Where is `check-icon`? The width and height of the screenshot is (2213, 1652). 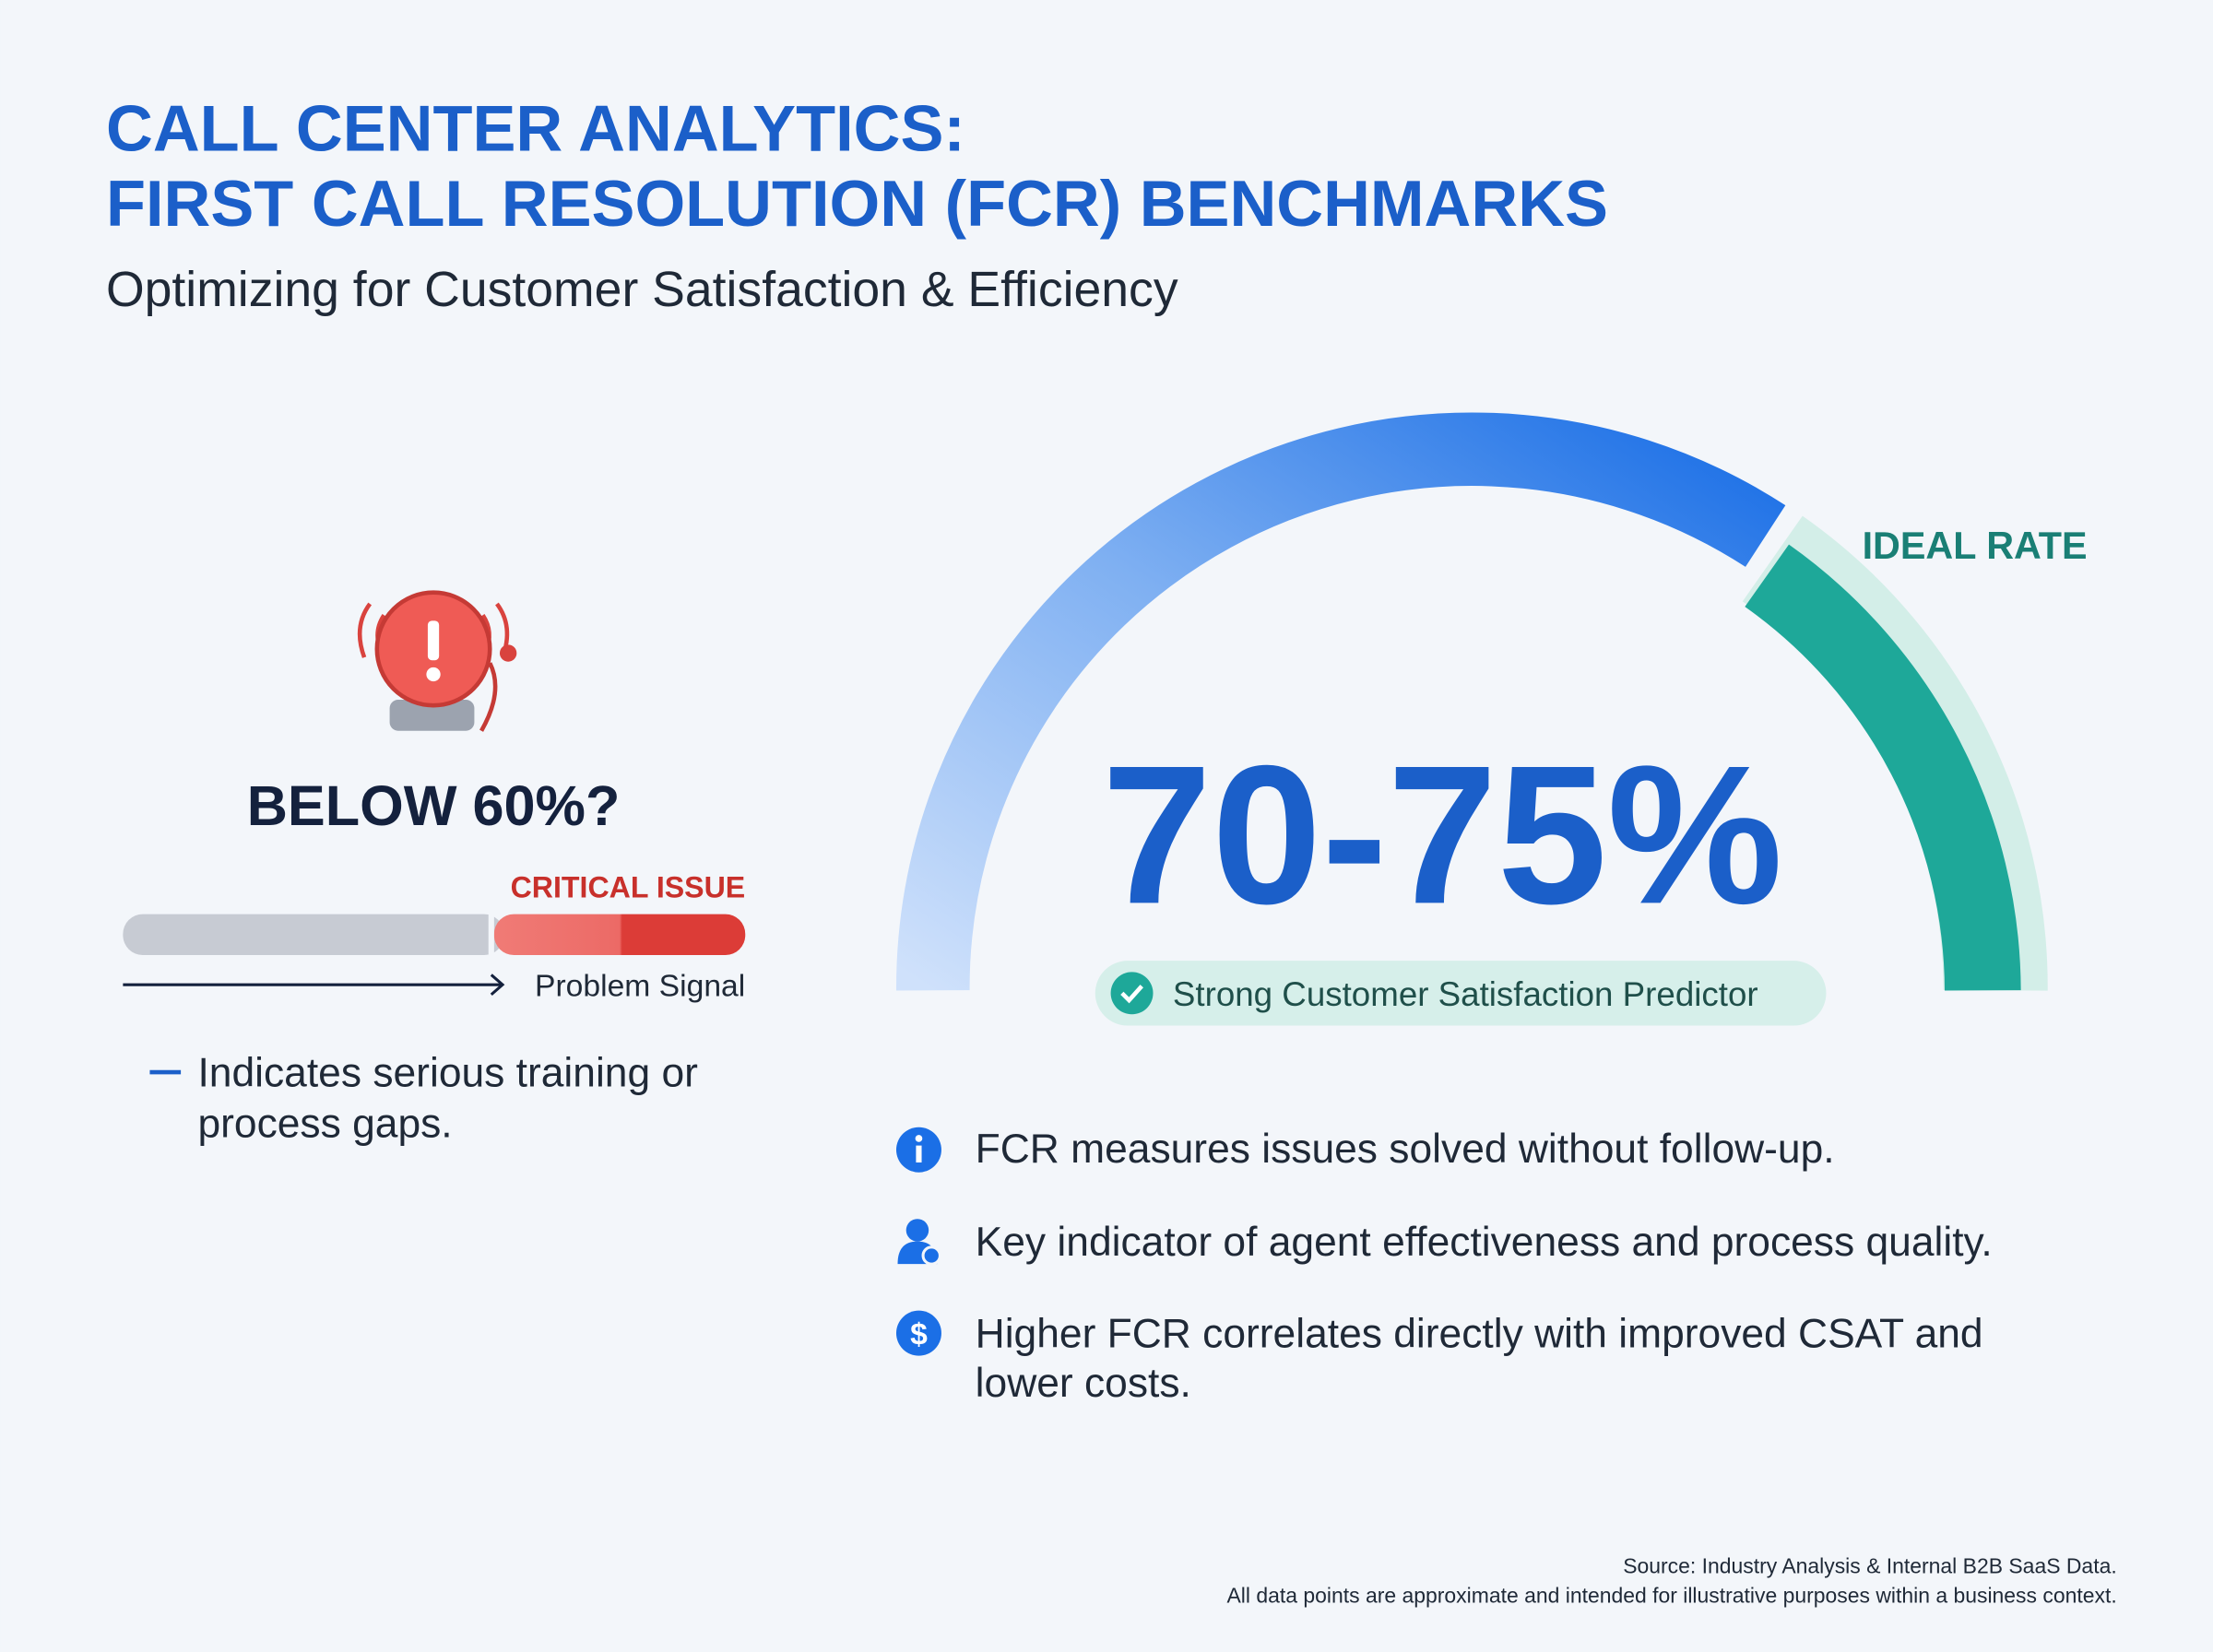 check-icon is located at coordinates (1132, 993).